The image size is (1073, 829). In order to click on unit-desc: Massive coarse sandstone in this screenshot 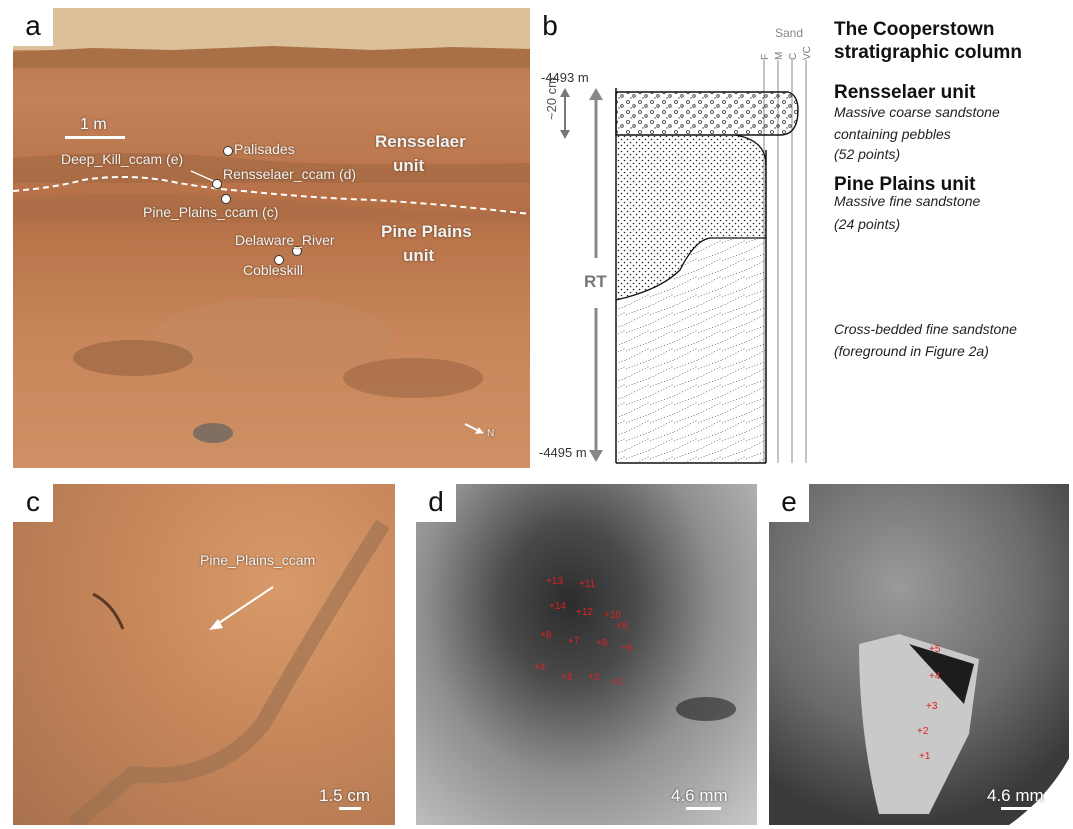, I will do `click(917, 112)`.